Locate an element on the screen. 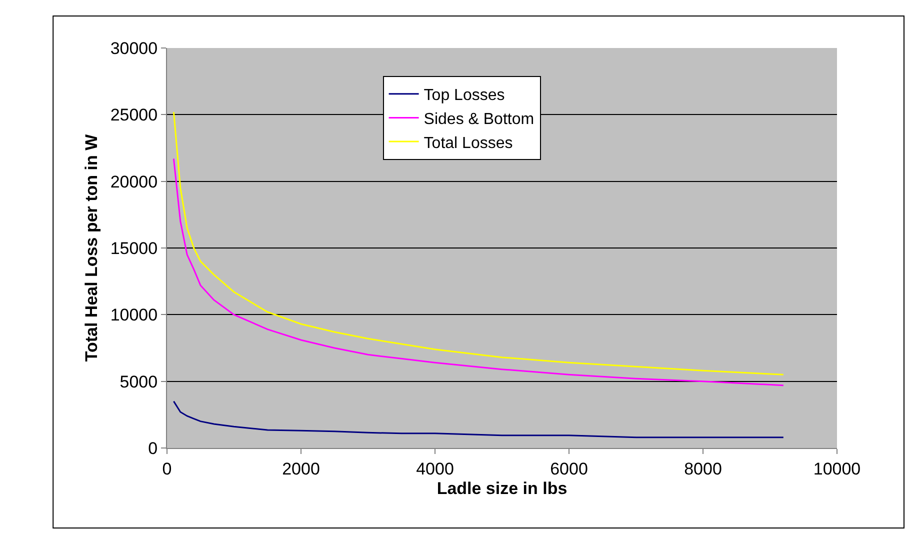 The height and width of the screenshot is (535, 912). y-tick-label: 25000 is located at coordinates (134, 115).